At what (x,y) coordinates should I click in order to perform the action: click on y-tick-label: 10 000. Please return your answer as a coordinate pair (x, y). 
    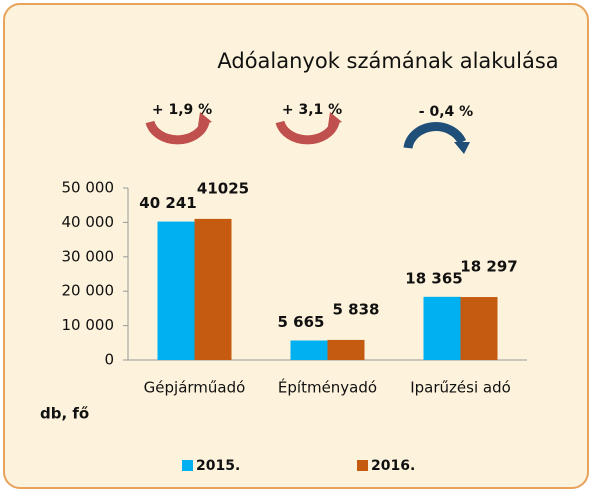
    Looking at the image, I should click on (88, 325).